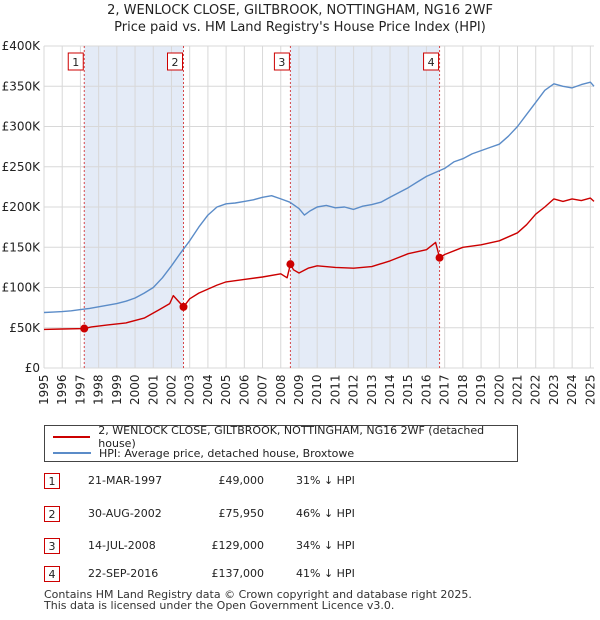  What do you see at coordinates (317, 389) in the screenshot?
I see `x-tick-label: 2010` at bounding box center [317, 389].